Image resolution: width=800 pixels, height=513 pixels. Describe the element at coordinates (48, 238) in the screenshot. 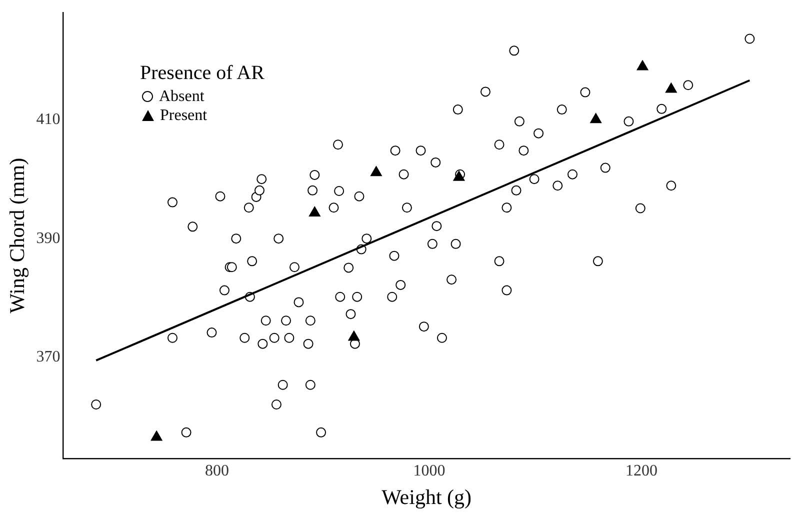

I see `y-tick-label: 390` at that location.